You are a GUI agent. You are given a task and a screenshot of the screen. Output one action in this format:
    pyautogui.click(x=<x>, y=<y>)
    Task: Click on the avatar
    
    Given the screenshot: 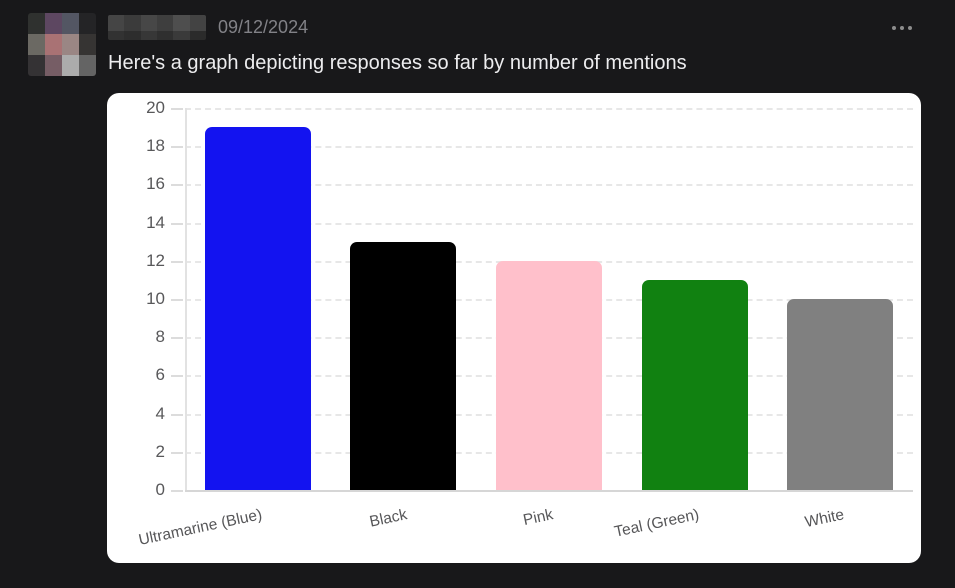 What is the action you would take?
    pyautogui.click(x=62, y=44)
    